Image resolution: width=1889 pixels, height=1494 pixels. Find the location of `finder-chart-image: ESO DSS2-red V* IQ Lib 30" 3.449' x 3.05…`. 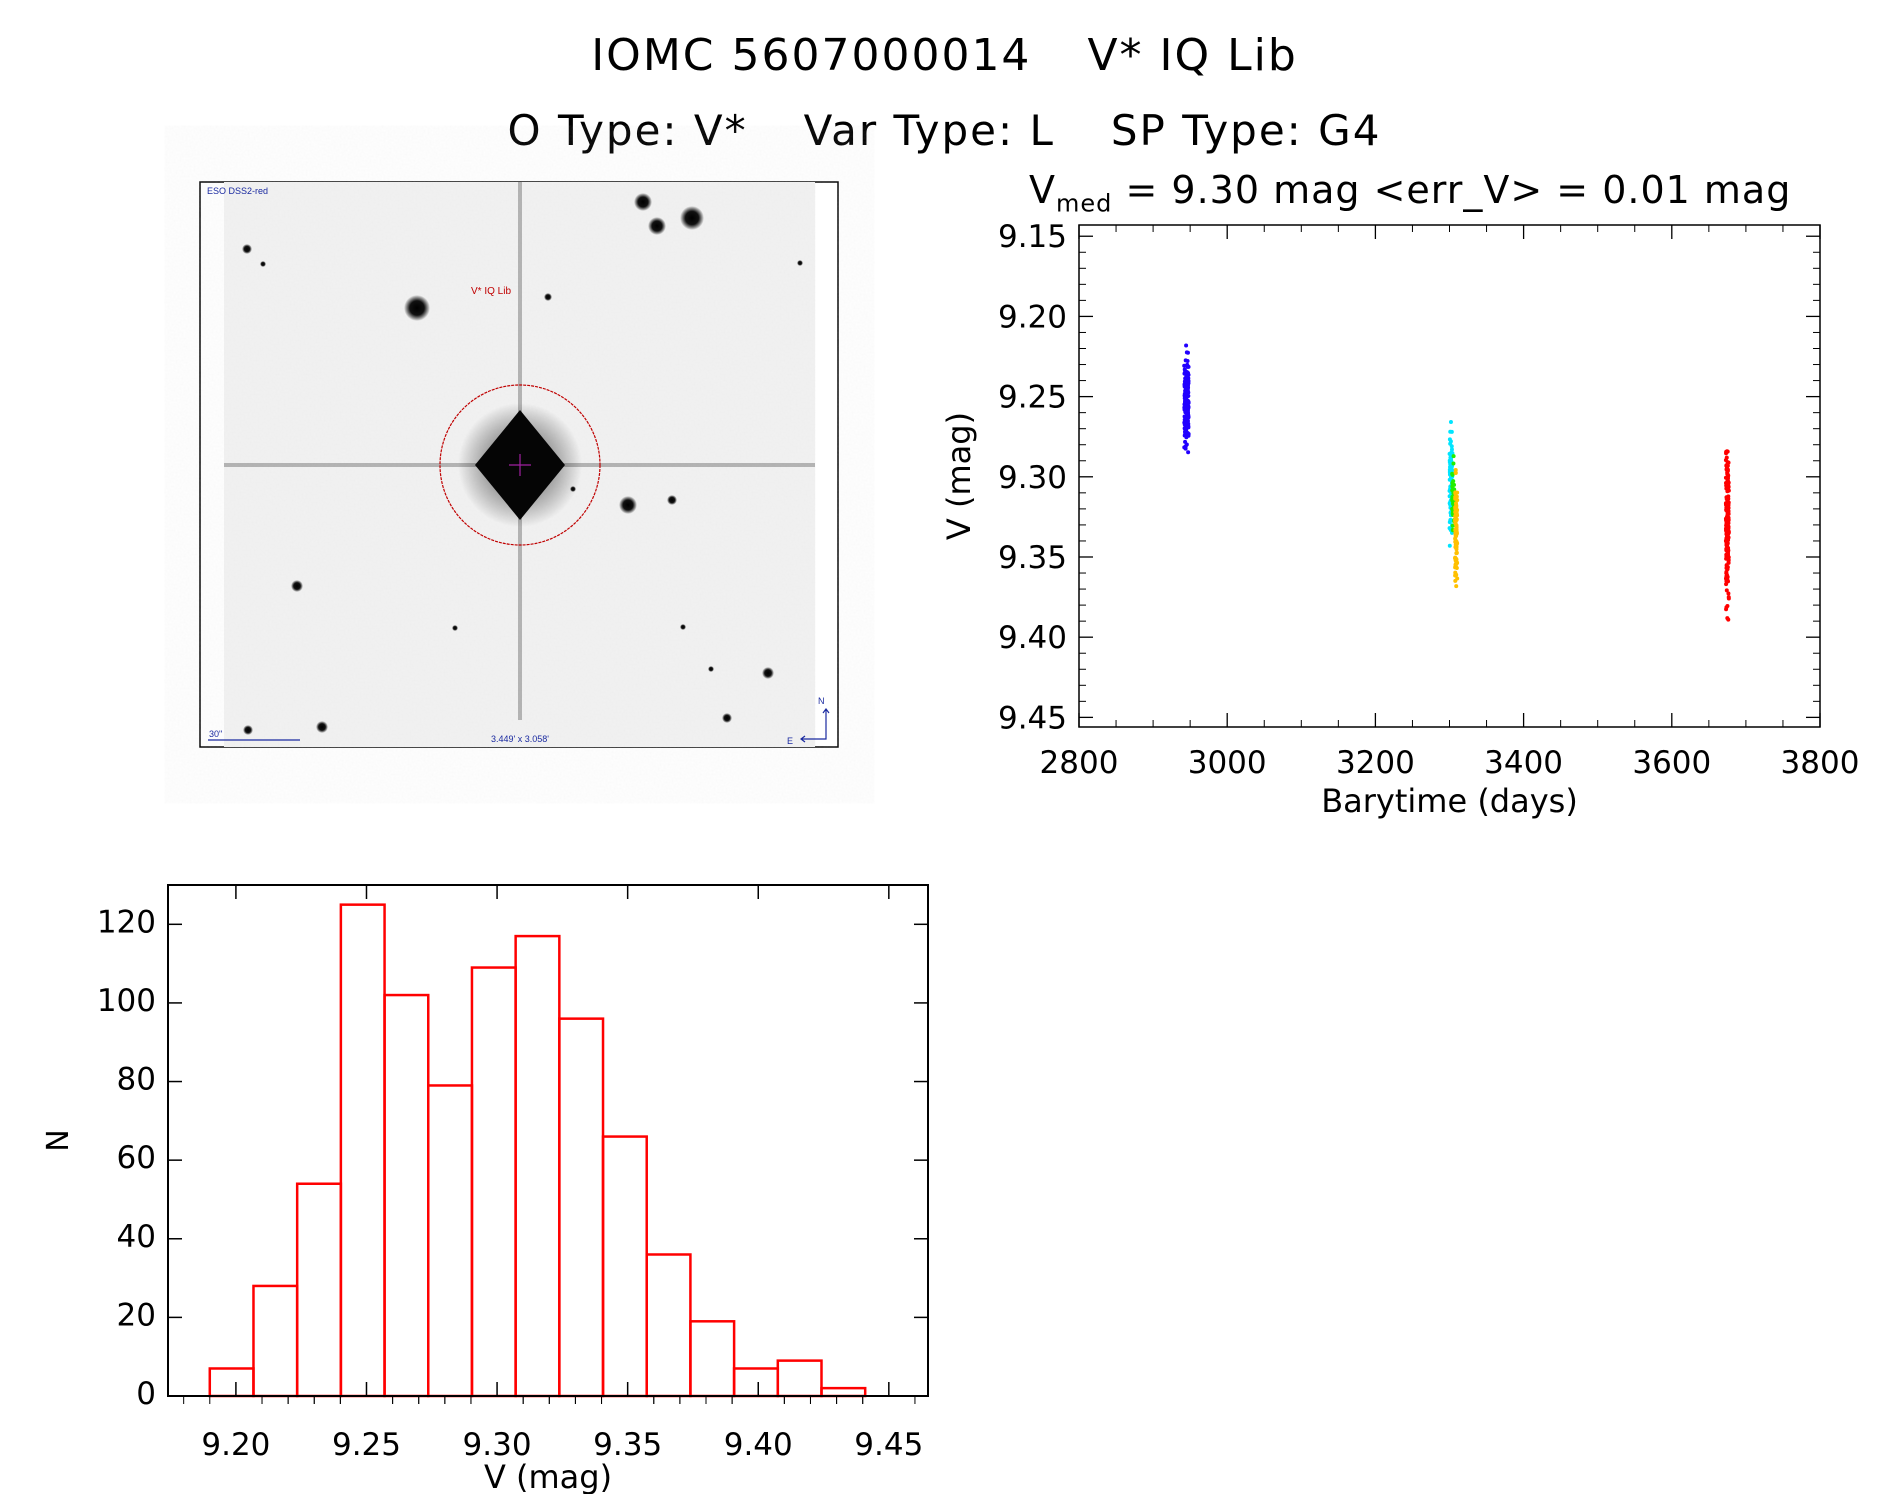

finder-chart-image: ESO DSS2-red V* IQ Lib 30" 3.449' x 3.05… is located at coordinates (519, 464).